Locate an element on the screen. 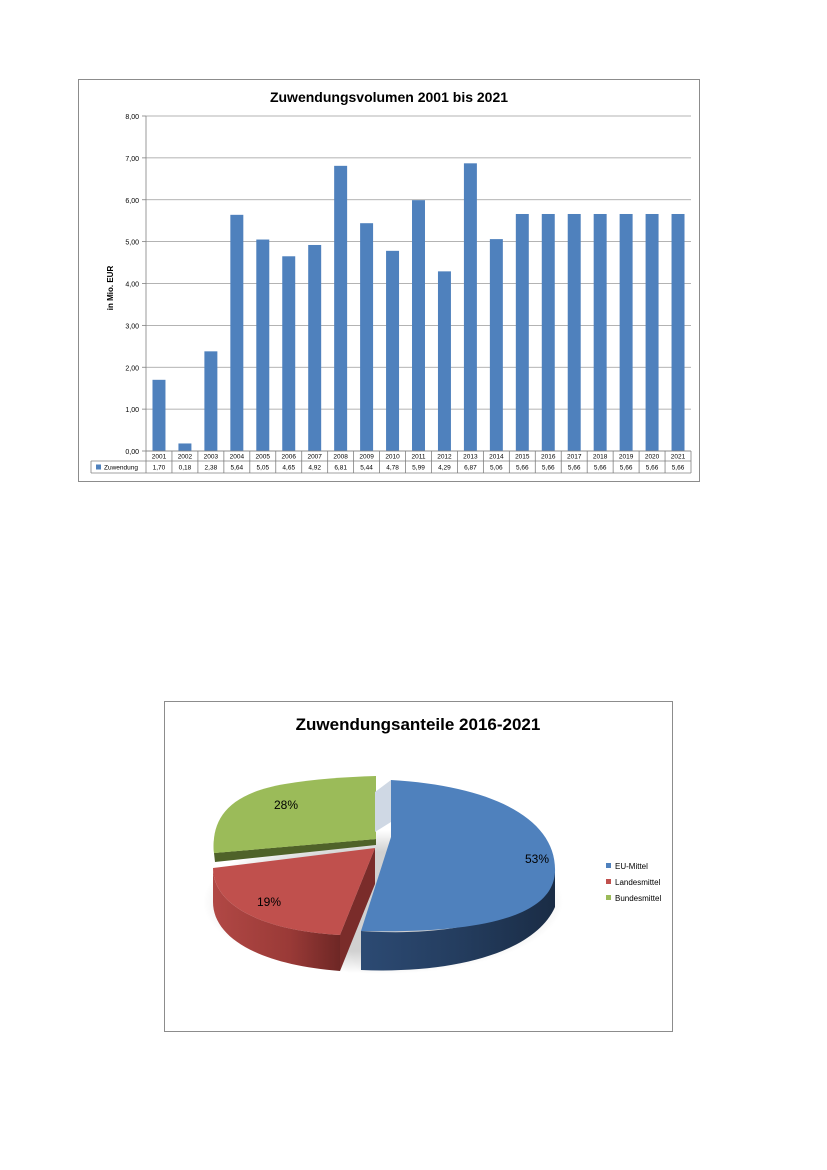 This screenshot has height=1170, width=827. y-tick-label: 2,00 is located at coordinates (132, 368).